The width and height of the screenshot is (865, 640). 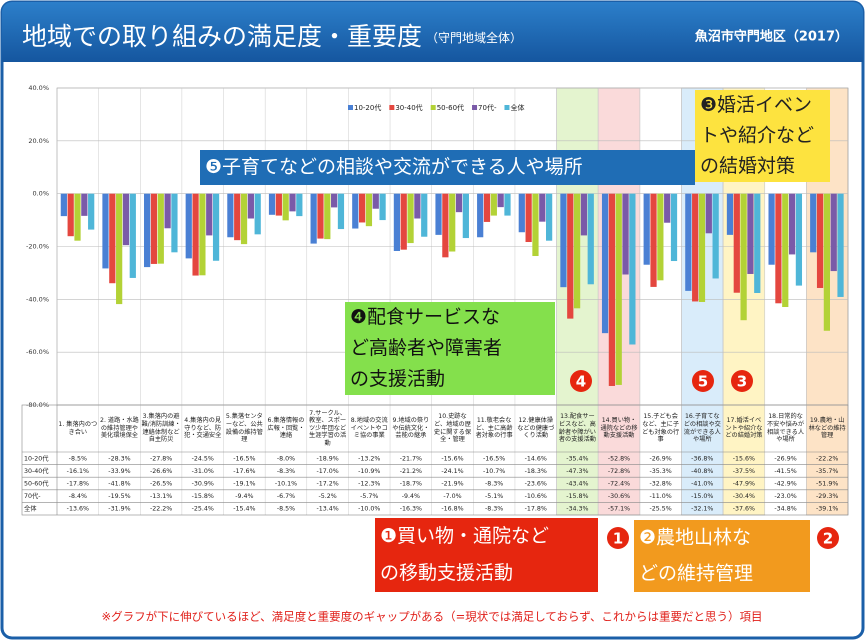 I want to click on table-value: -25.4%, so click(x=203, y=509).